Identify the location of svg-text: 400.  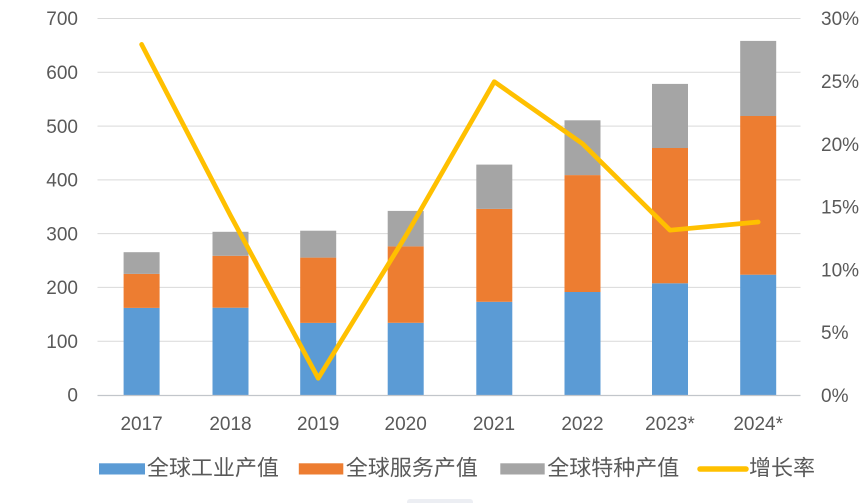
(62, 181).